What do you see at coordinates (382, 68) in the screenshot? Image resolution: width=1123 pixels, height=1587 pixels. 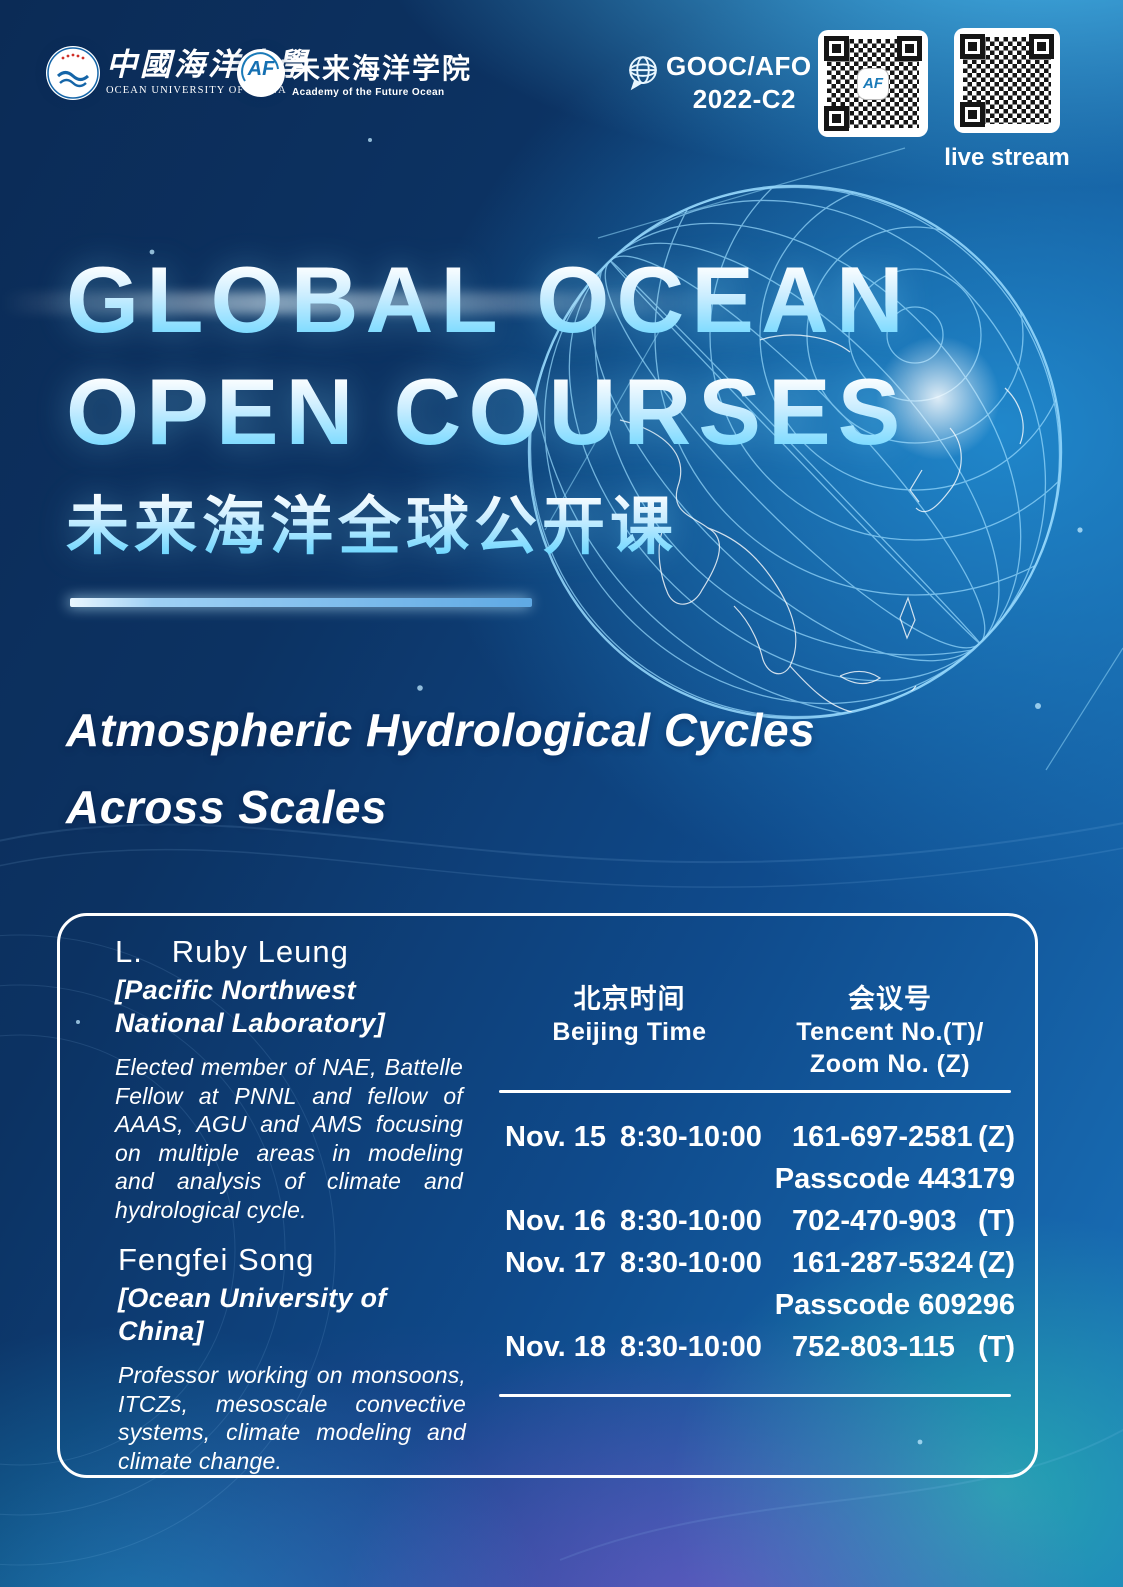 I see `afo-name-zh: 未来海洋学院` at bounding box center [382, 68].